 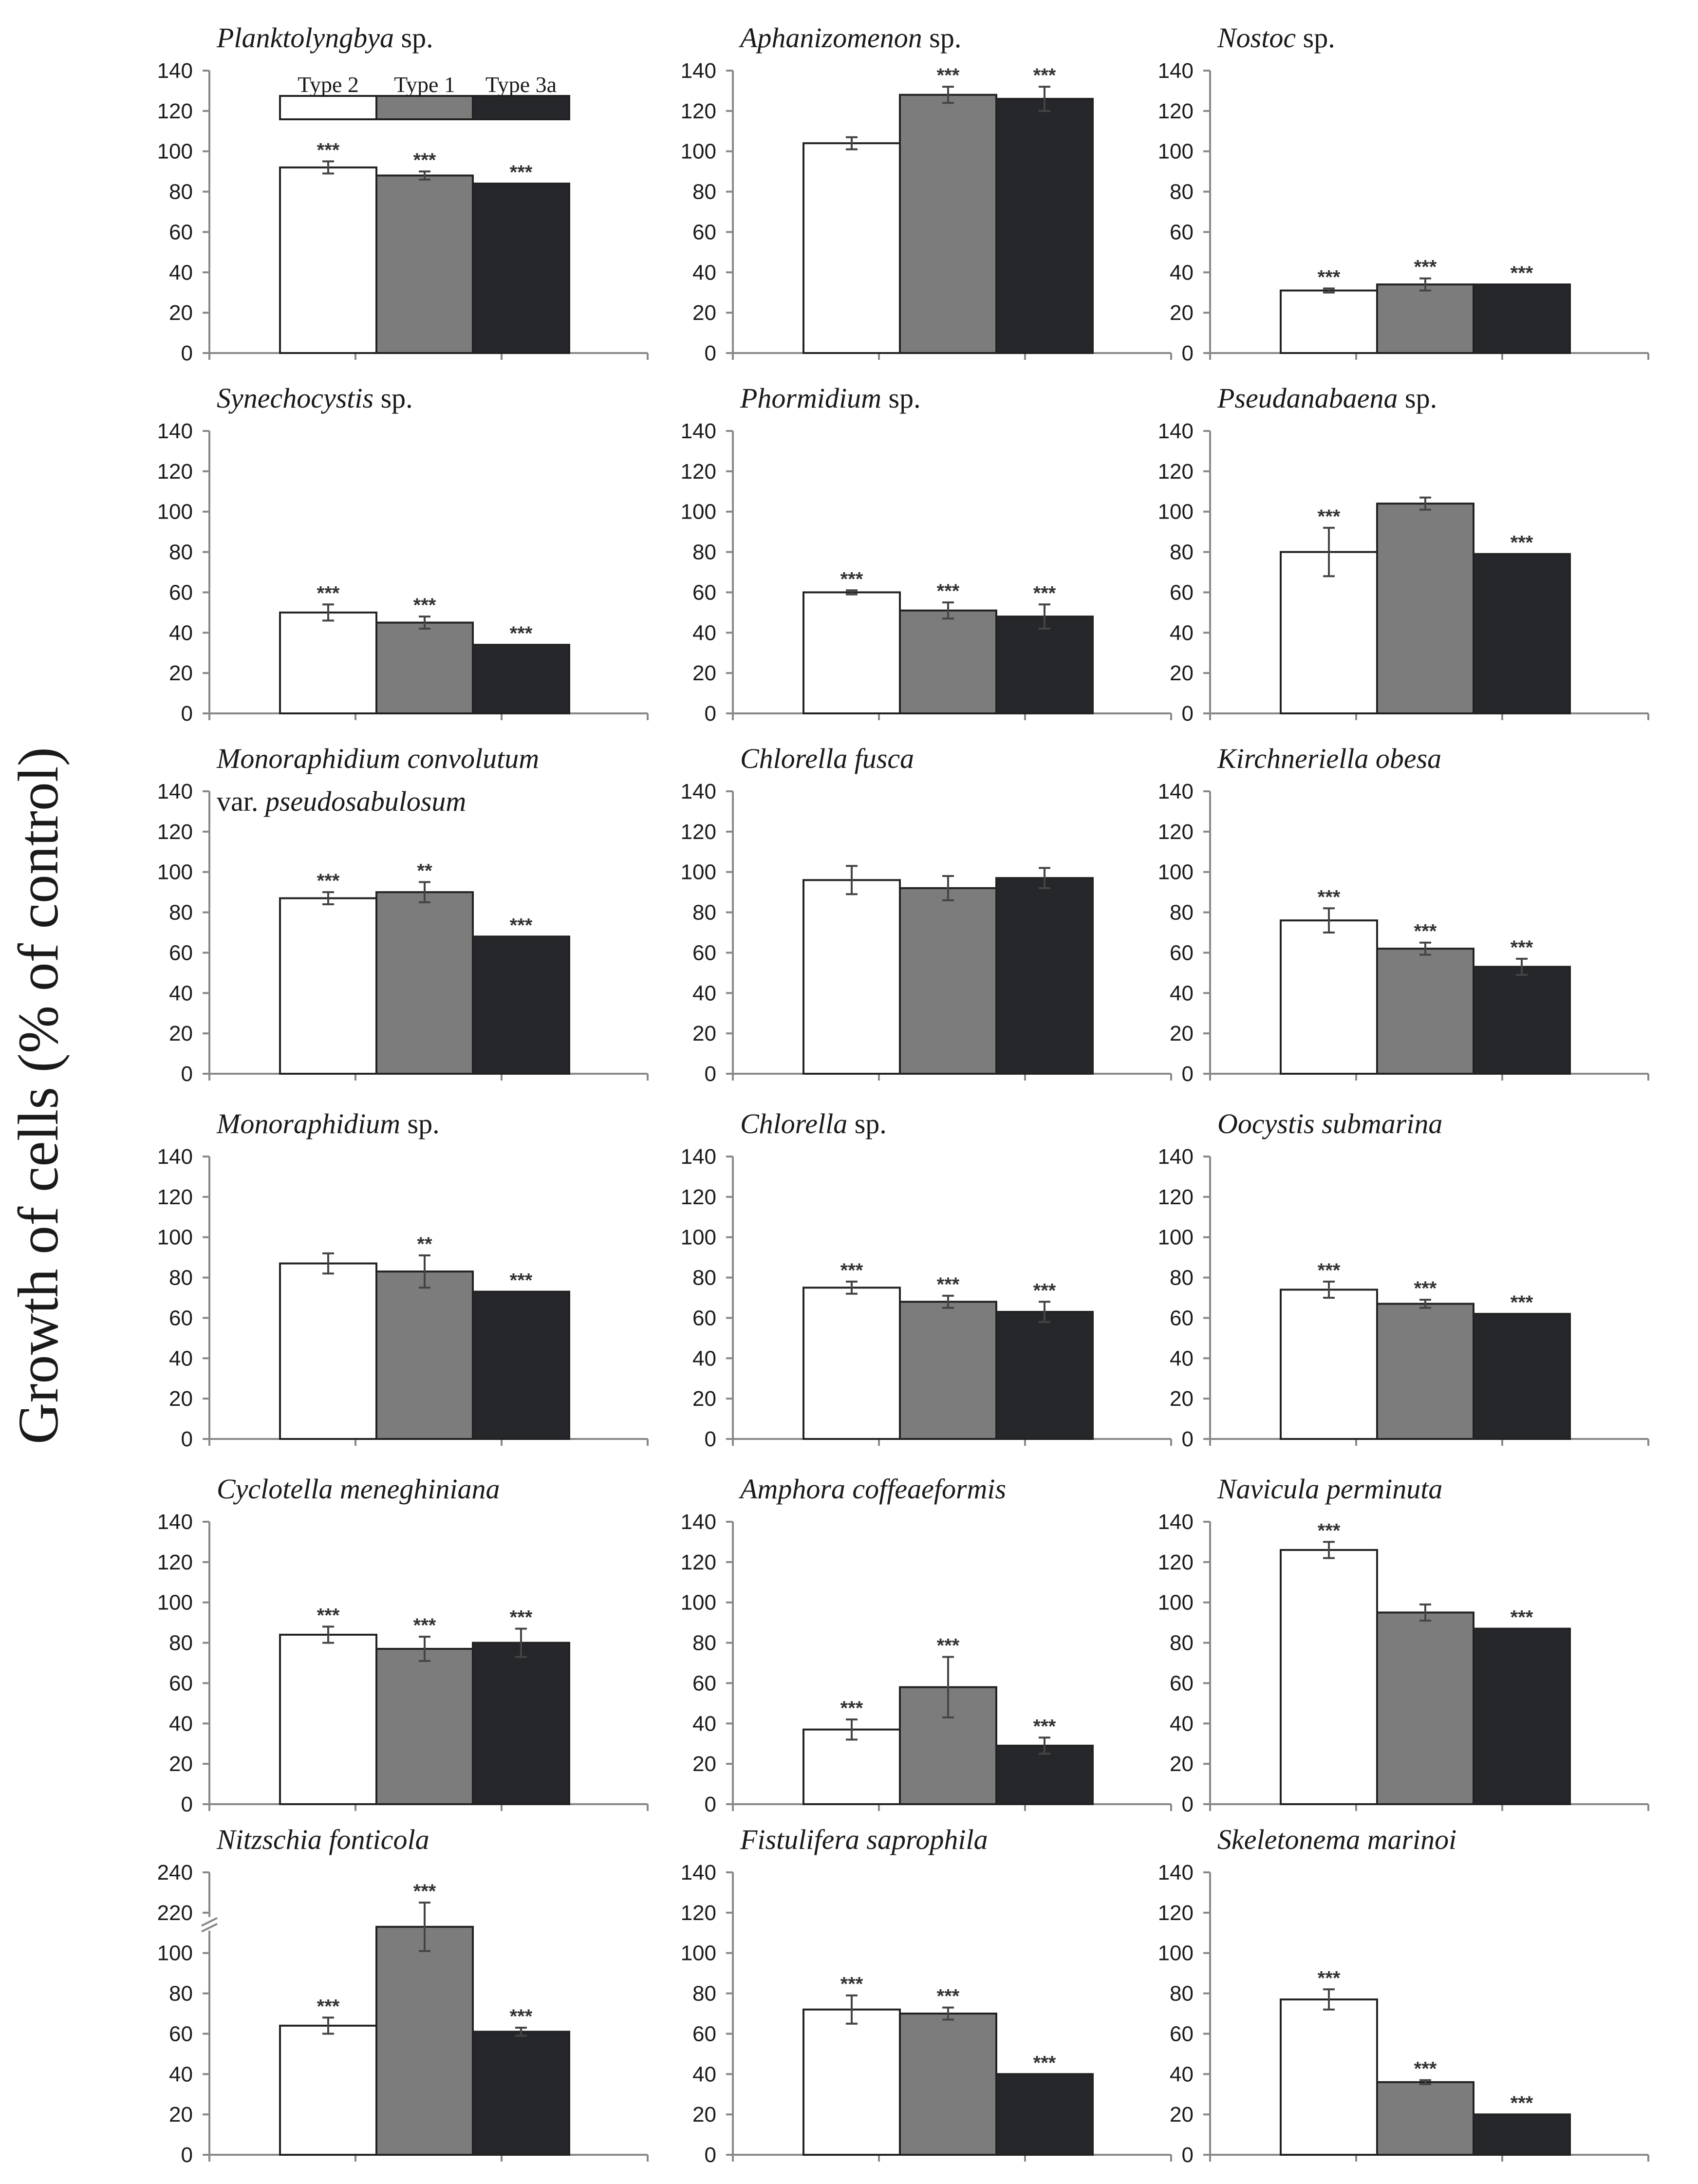 What do you see at coordinates (1329, 1123) in the screenshot?
I see `panel-title: Oocystis submarina` at bounding box center [1329, 1123].